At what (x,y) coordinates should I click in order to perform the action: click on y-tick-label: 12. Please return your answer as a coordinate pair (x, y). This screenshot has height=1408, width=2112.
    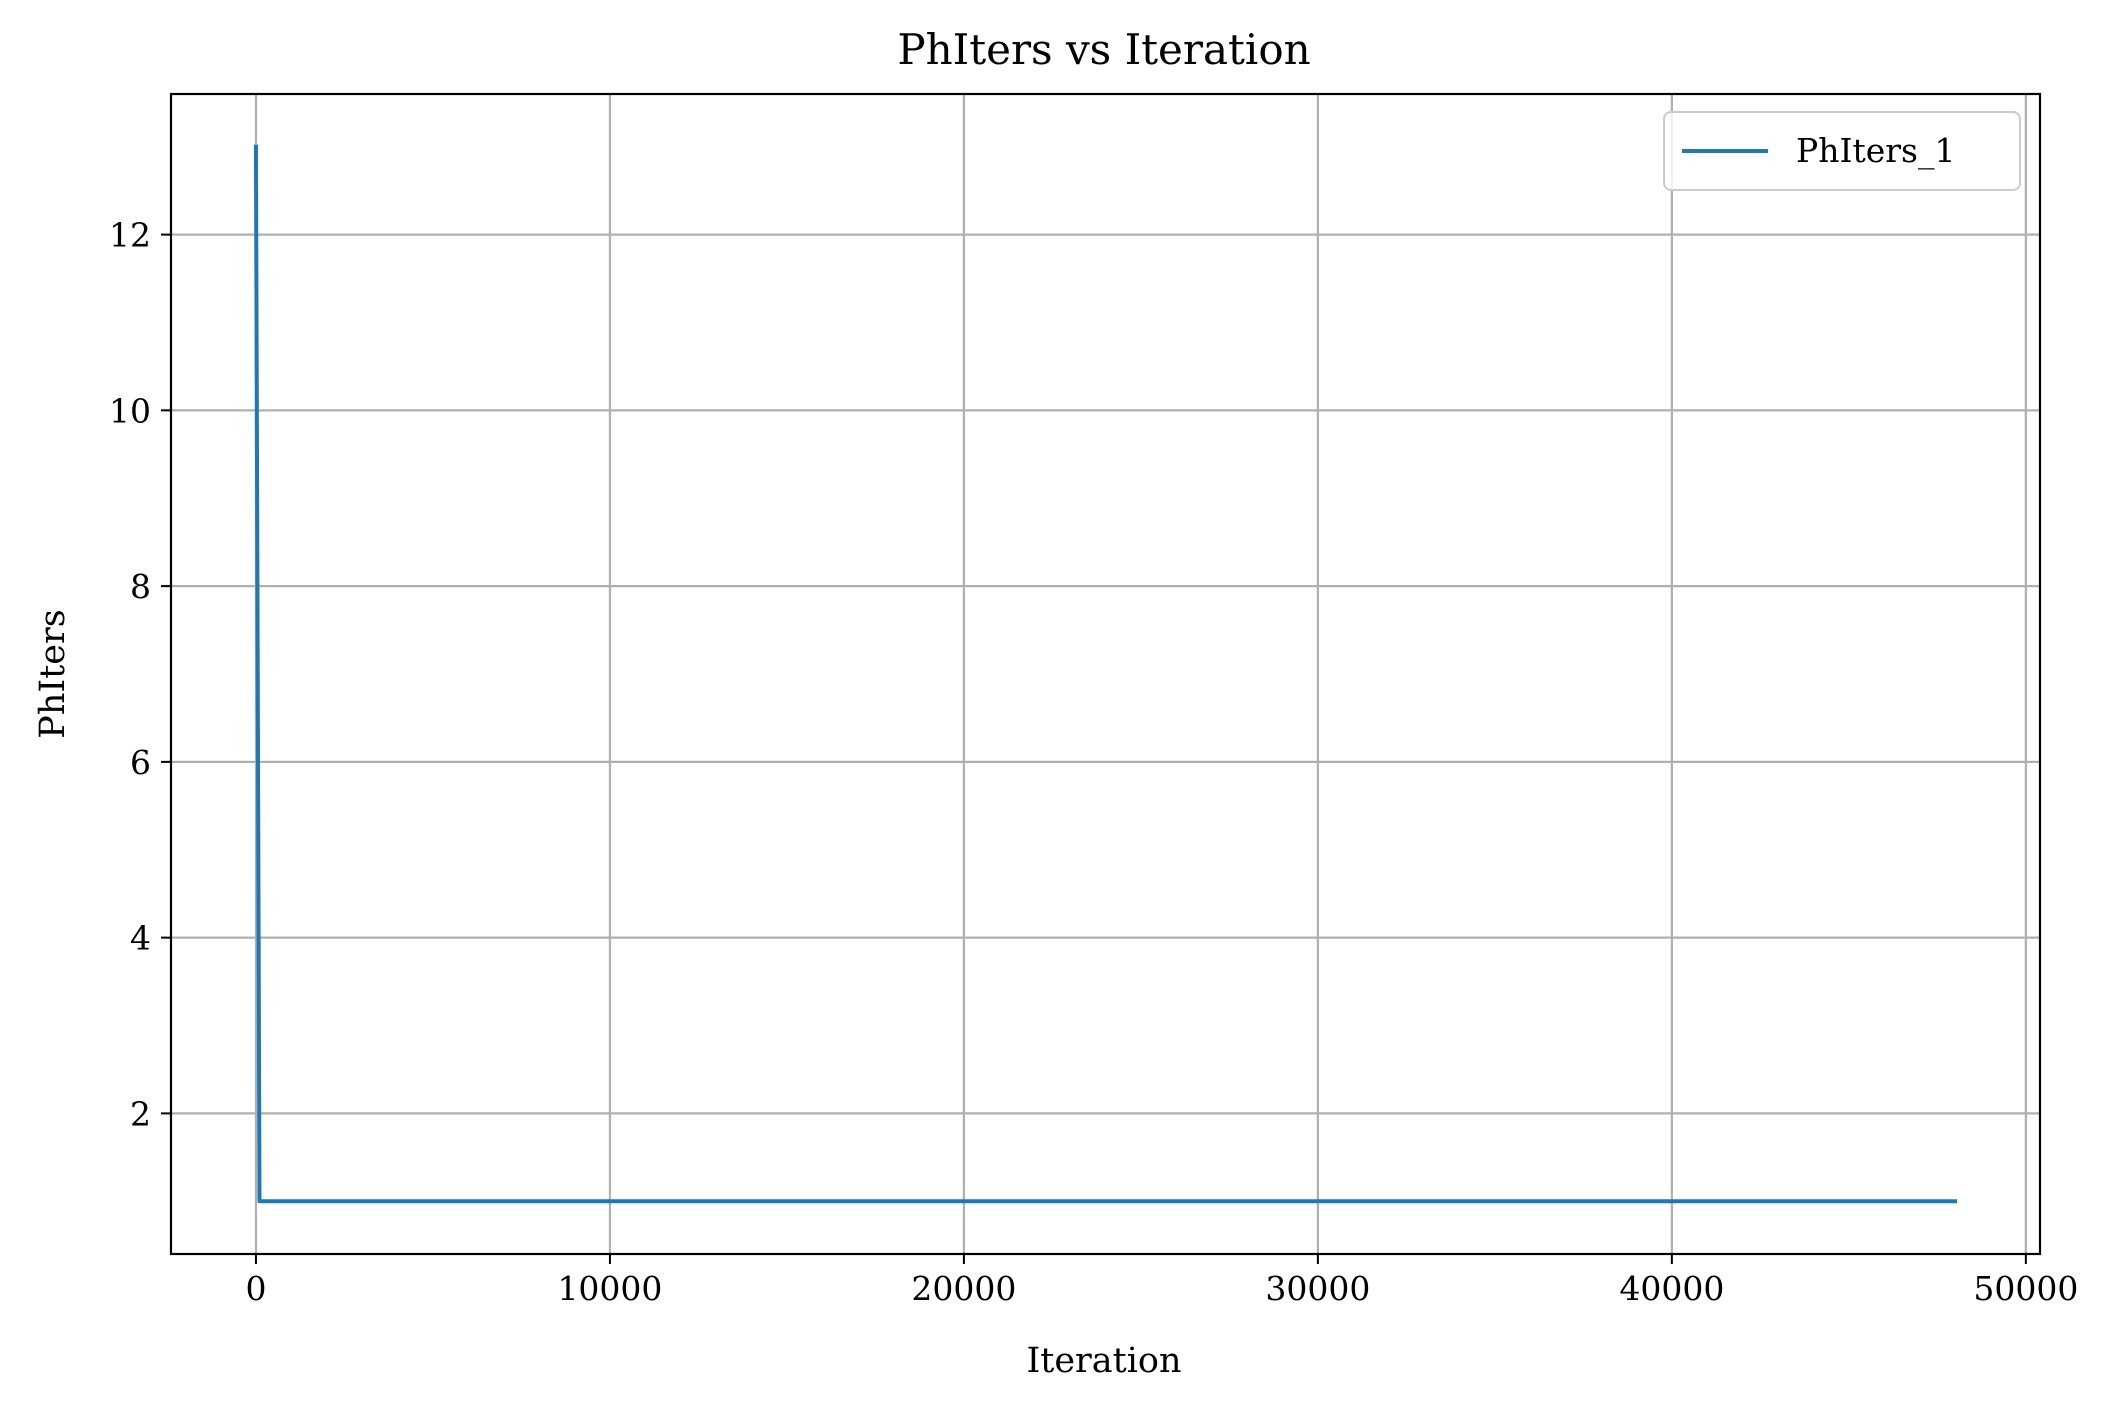
    Looking at the image, I should click on (130, 235).